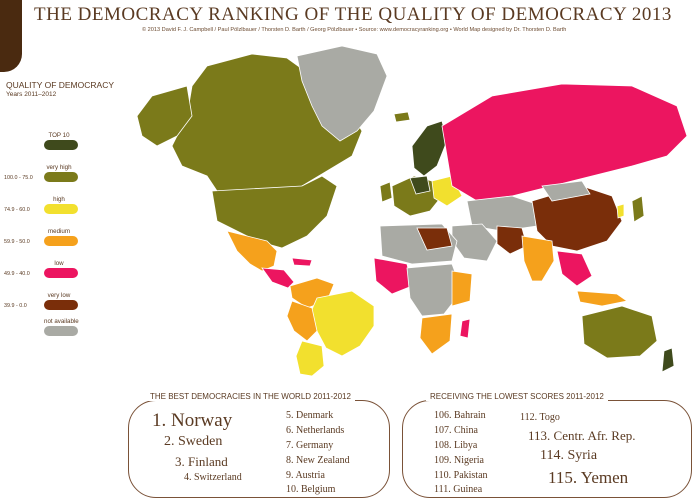  I want to click on legend-years: Years 2011–2012, so click(31, 94).